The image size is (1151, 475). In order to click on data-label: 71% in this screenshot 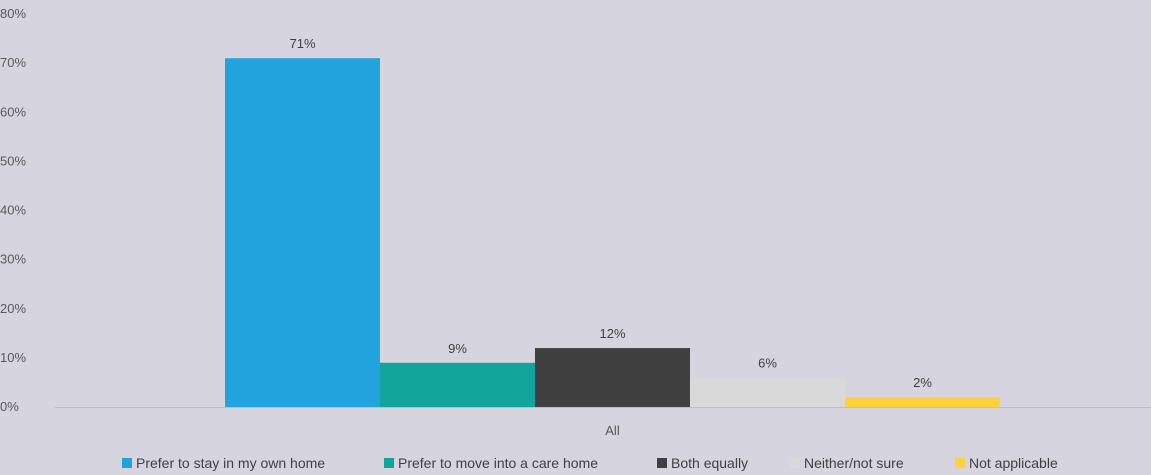, I will do `click(302, 43)`.